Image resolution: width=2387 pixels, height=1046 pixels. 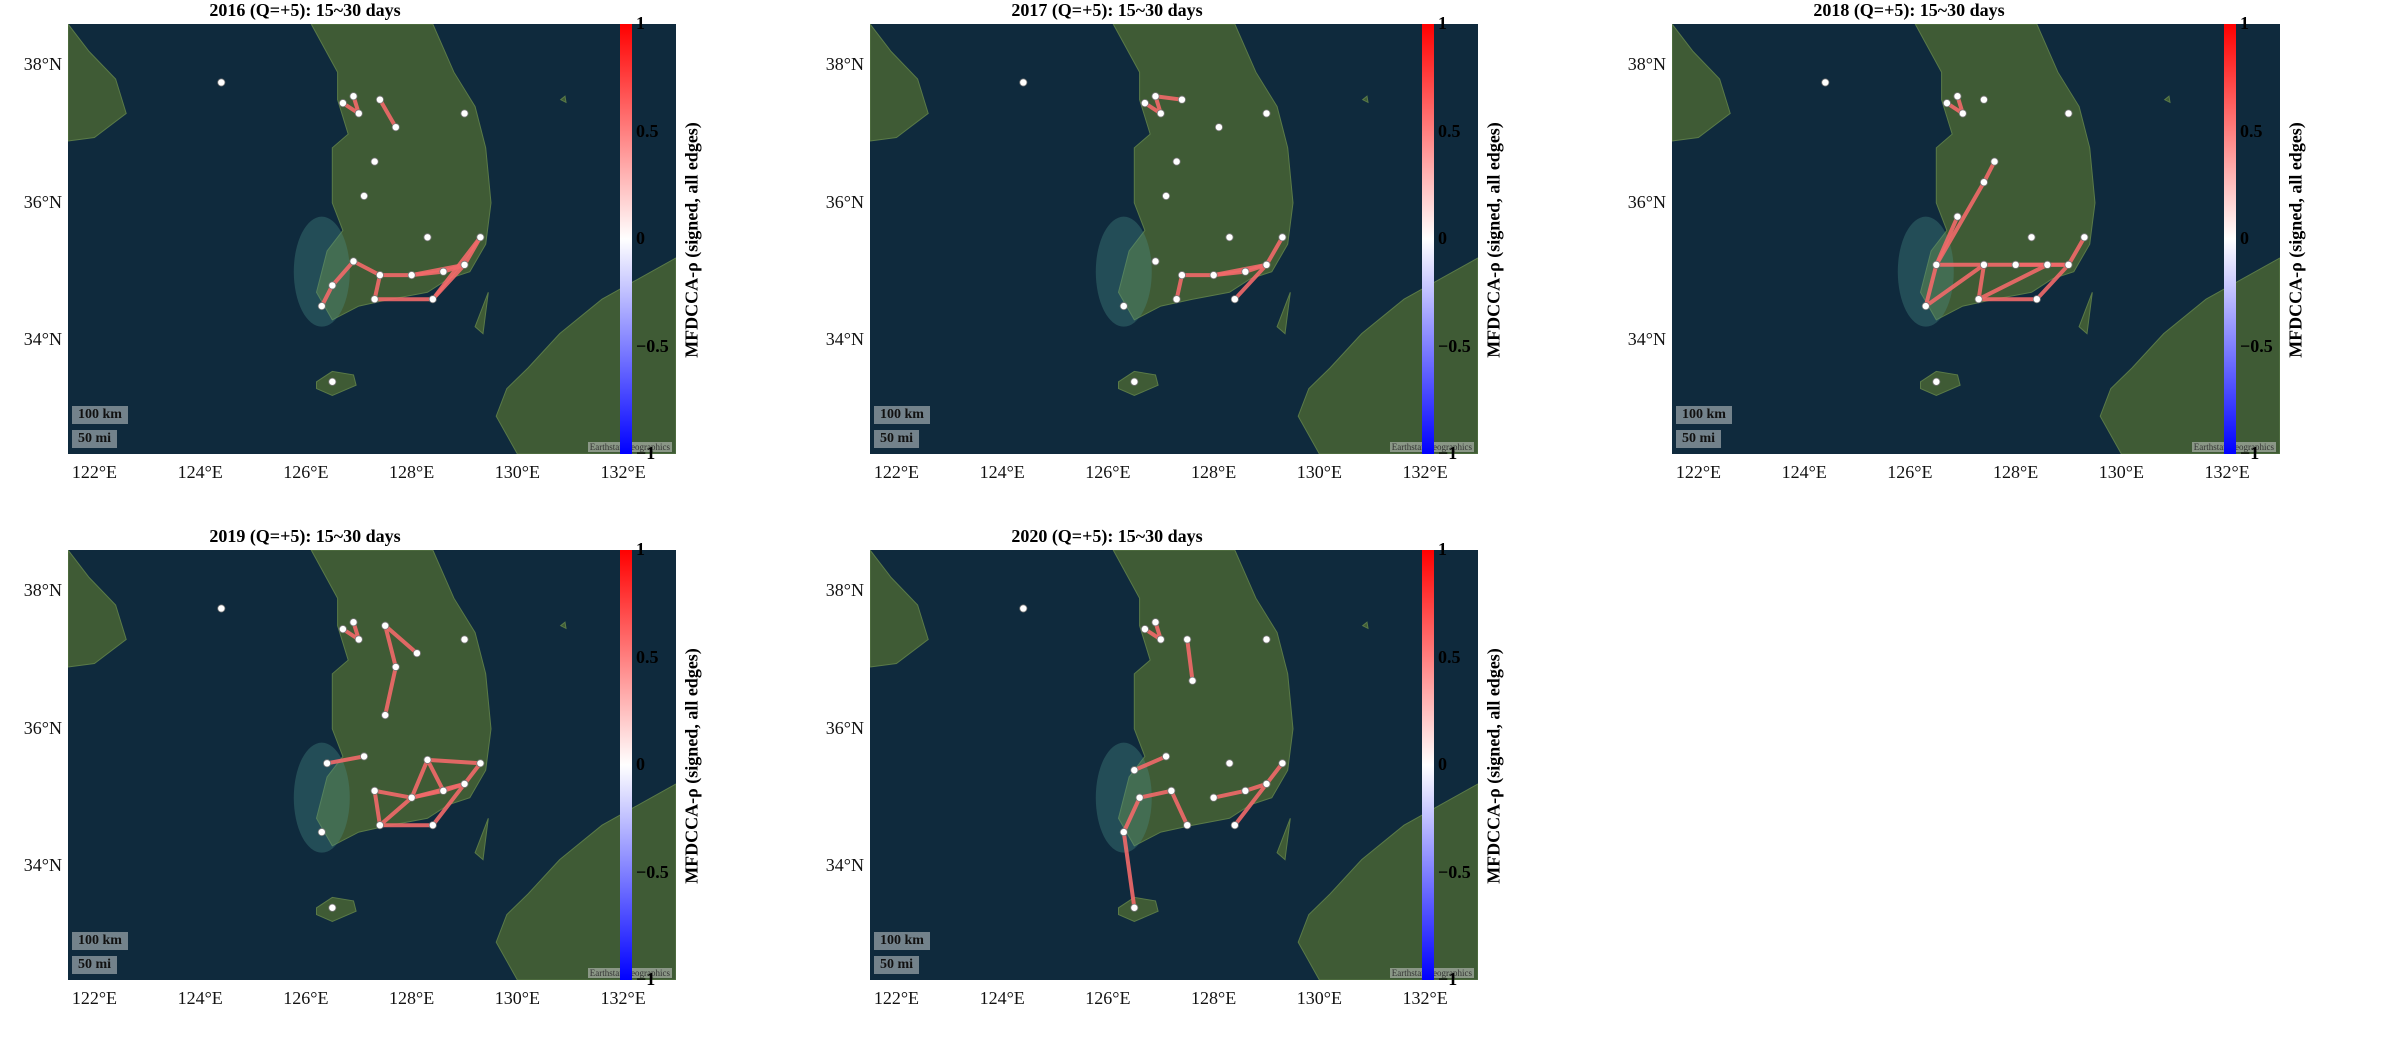 I want to click on colorbar-tick-label: −1, so click(x=646, y=453).